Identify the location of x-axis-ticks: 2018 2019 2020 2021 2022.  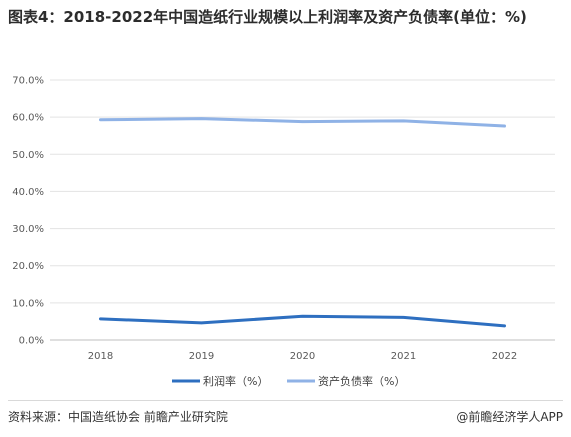
(302, 356).